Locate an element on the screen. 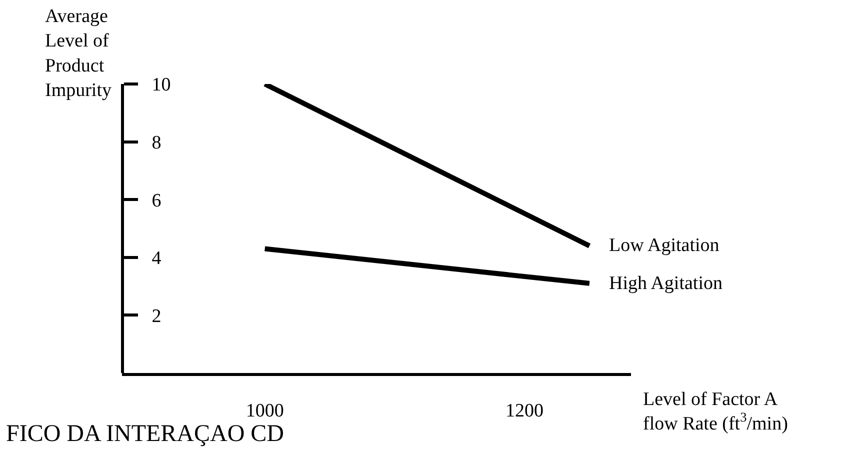 Image resolution: width=844 pixels, height=450 pixels. y-axis-title: Average Level of Product Impurity is located at coordinates (78, 54).